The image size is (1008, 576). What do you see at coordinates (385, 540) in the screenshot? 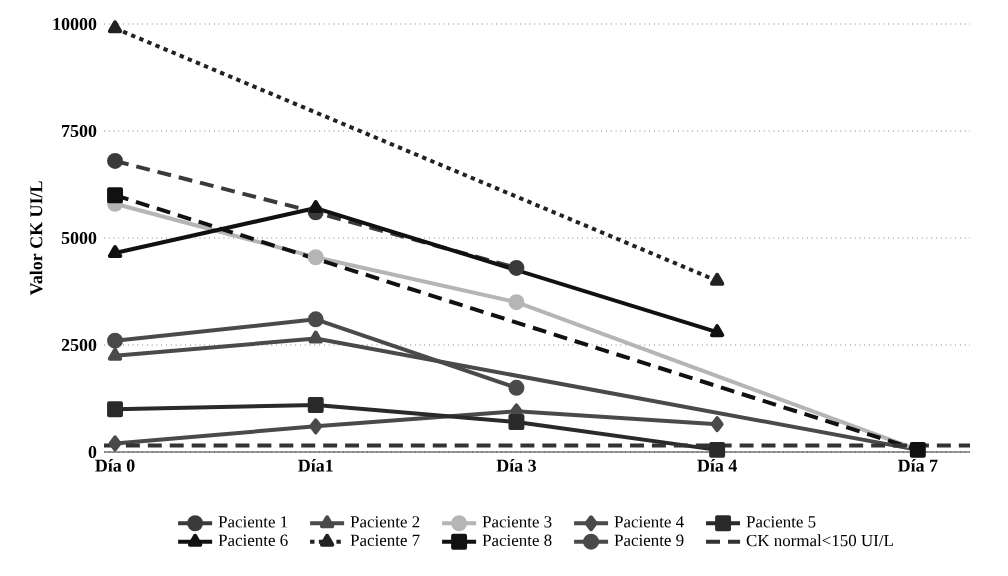
I see `legend-label: Paciente 7` at bounding box center [385, 540].